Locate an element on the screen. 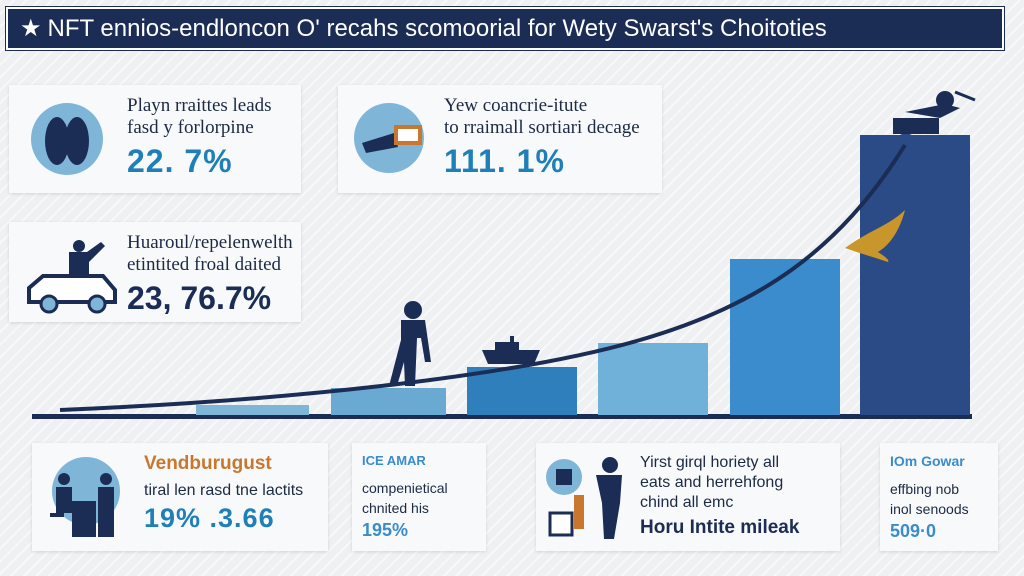 Image resolution: width=1024 pixels, height=576 pixels. card-value: 509·0 is located at coordinates (913, 531).